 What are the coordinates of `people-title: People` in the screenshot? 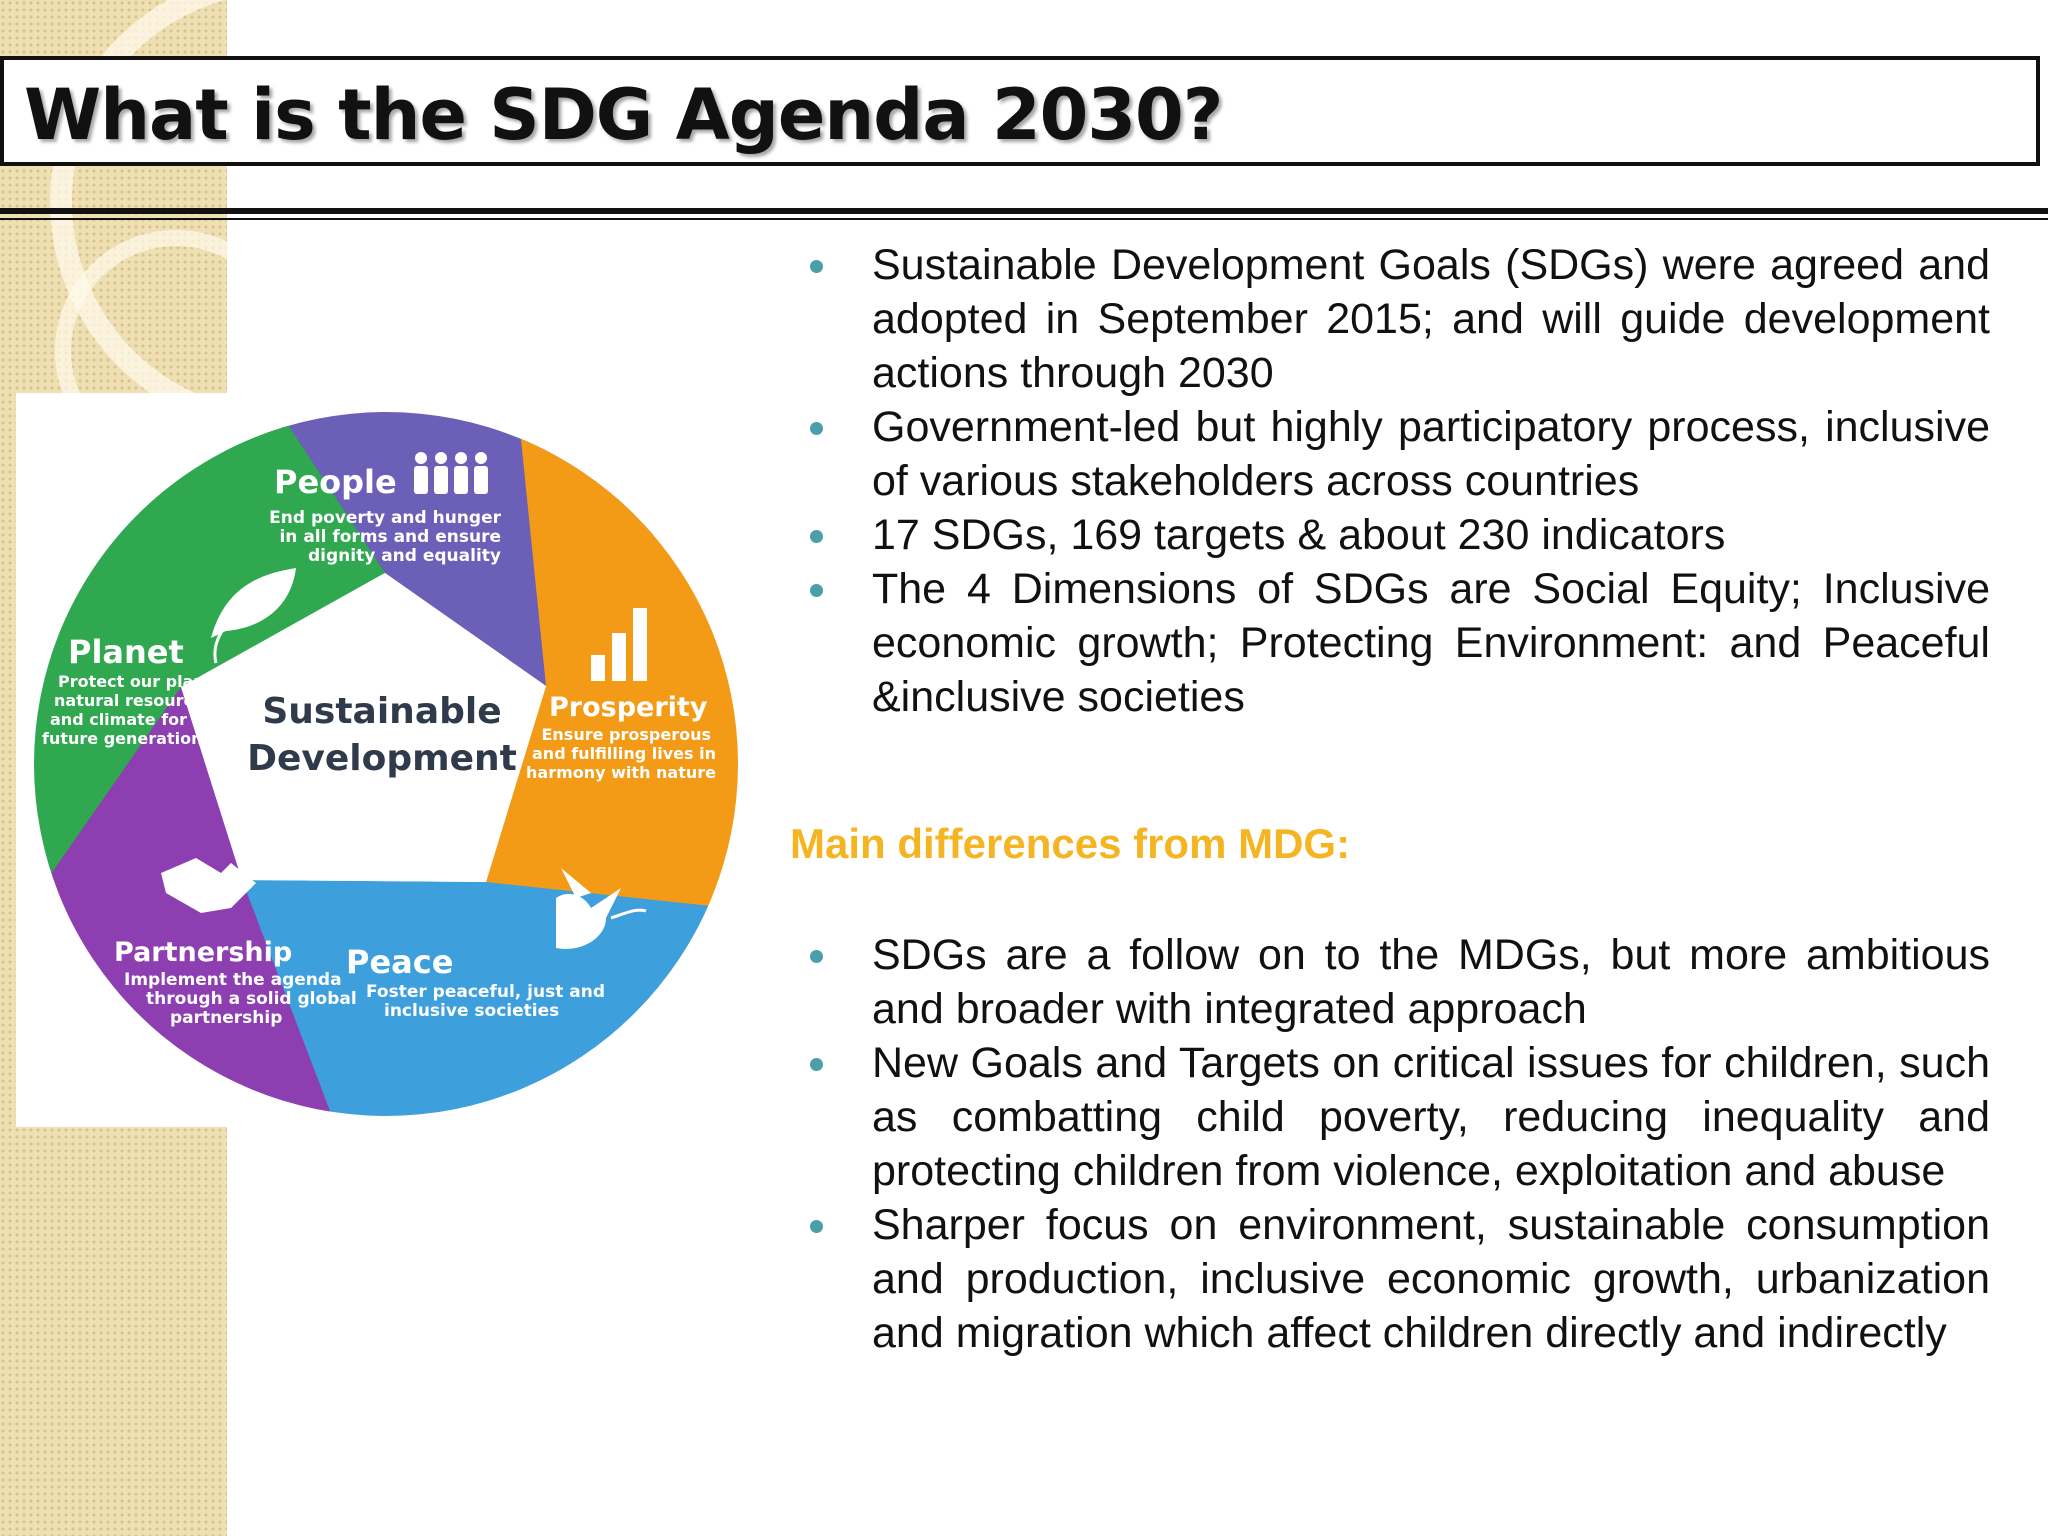 It's located at (335, 482).